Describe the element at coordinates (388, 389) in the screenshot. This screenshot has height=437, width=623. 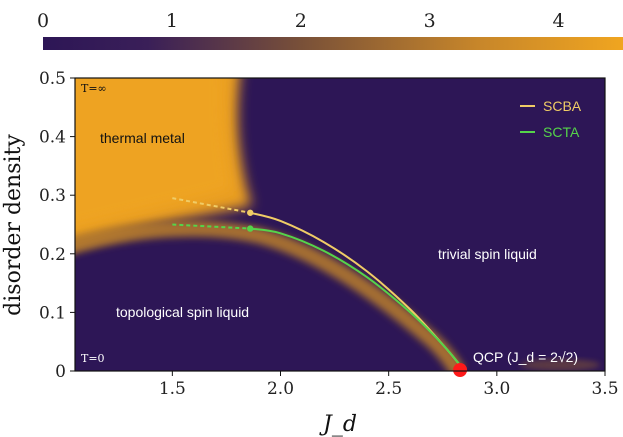
I see `x-tick-label: 2.5` at that location.